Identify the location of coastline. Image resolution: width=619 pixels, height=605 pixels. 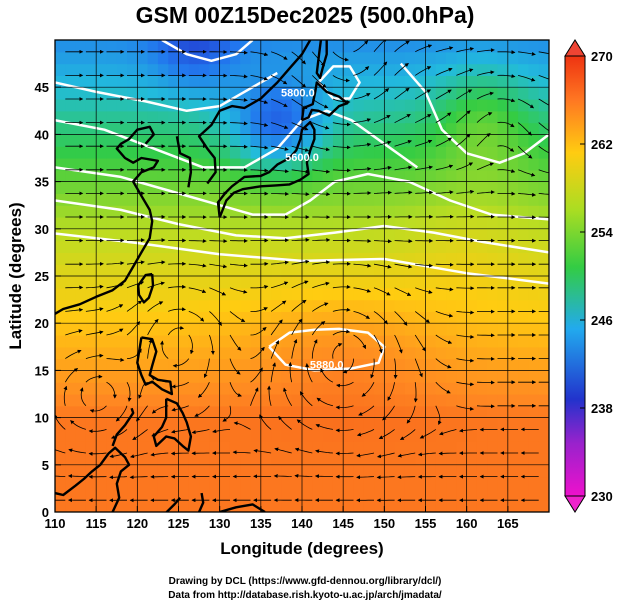
(242, 507).